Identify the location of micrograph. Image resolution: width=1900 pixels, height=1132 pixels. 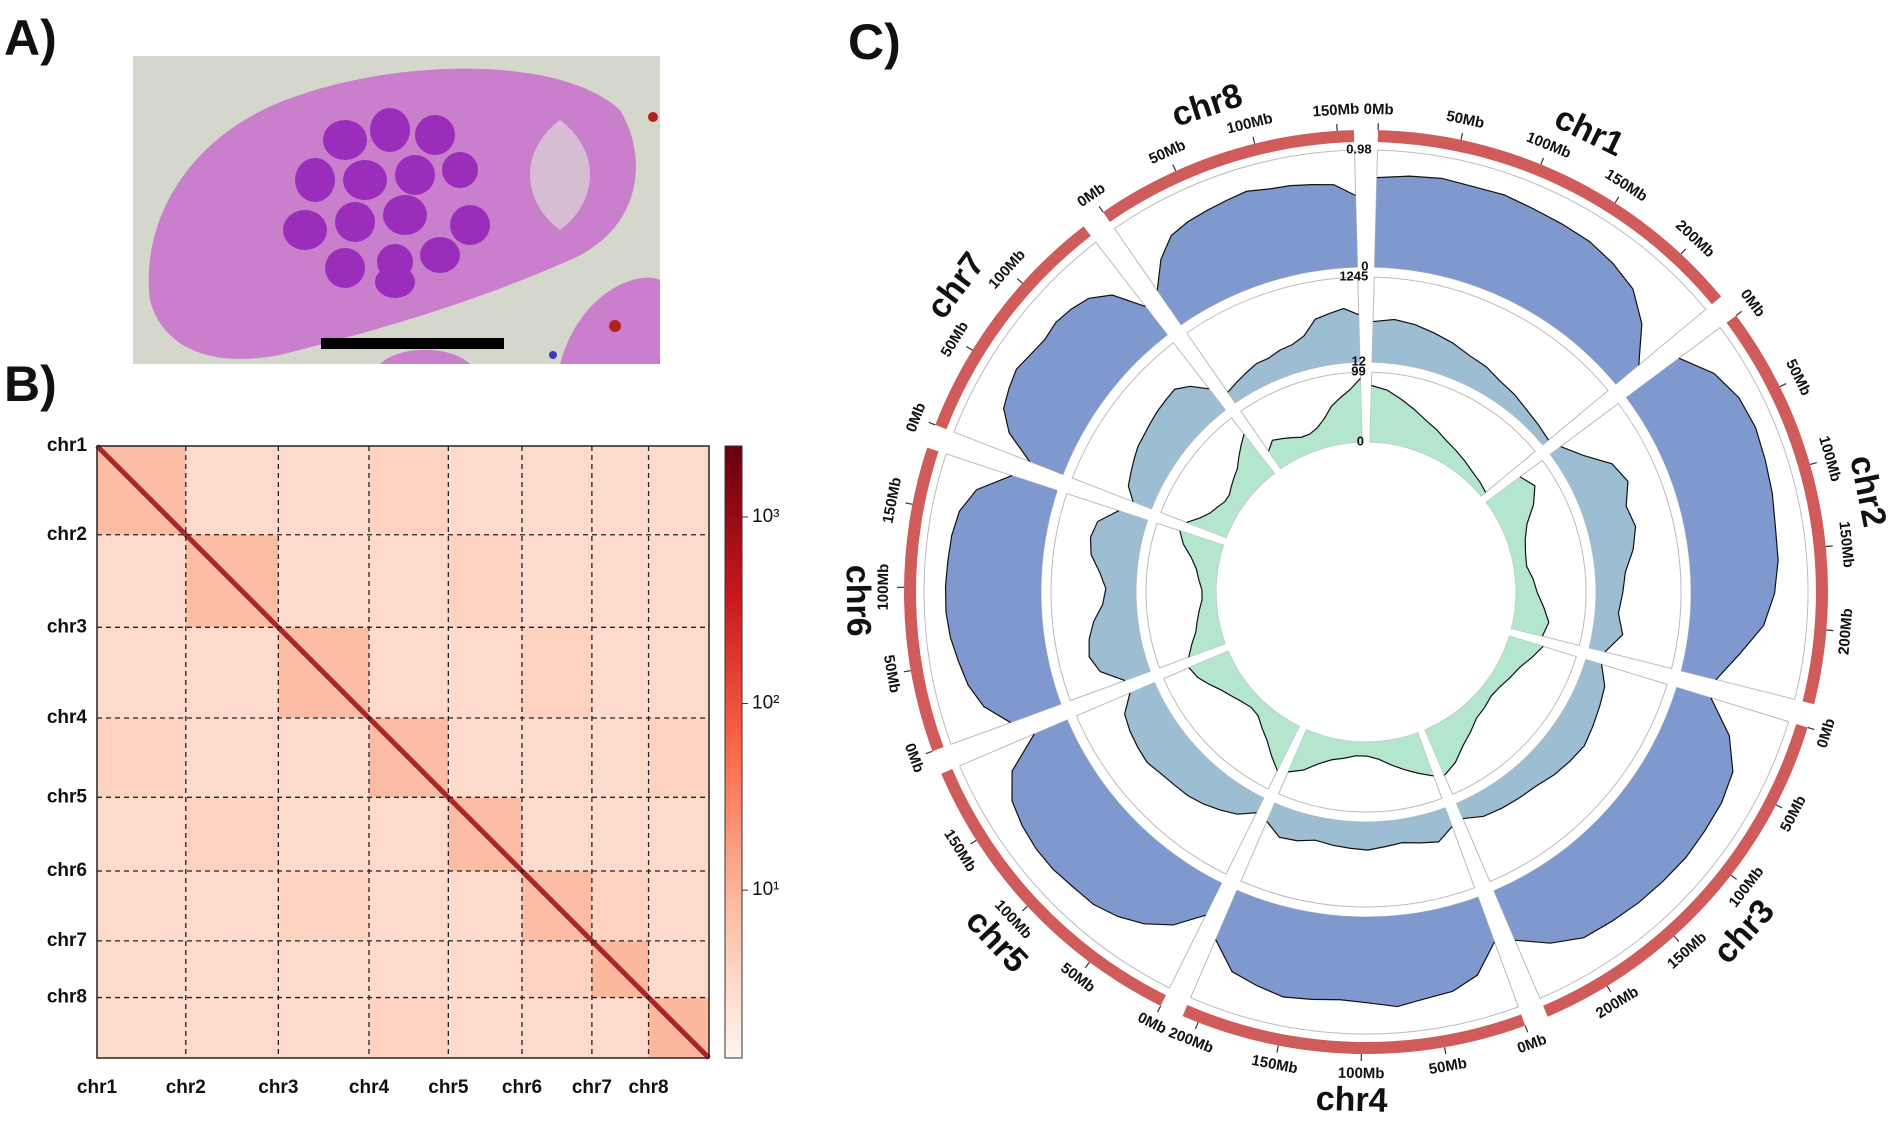
(396, 210).